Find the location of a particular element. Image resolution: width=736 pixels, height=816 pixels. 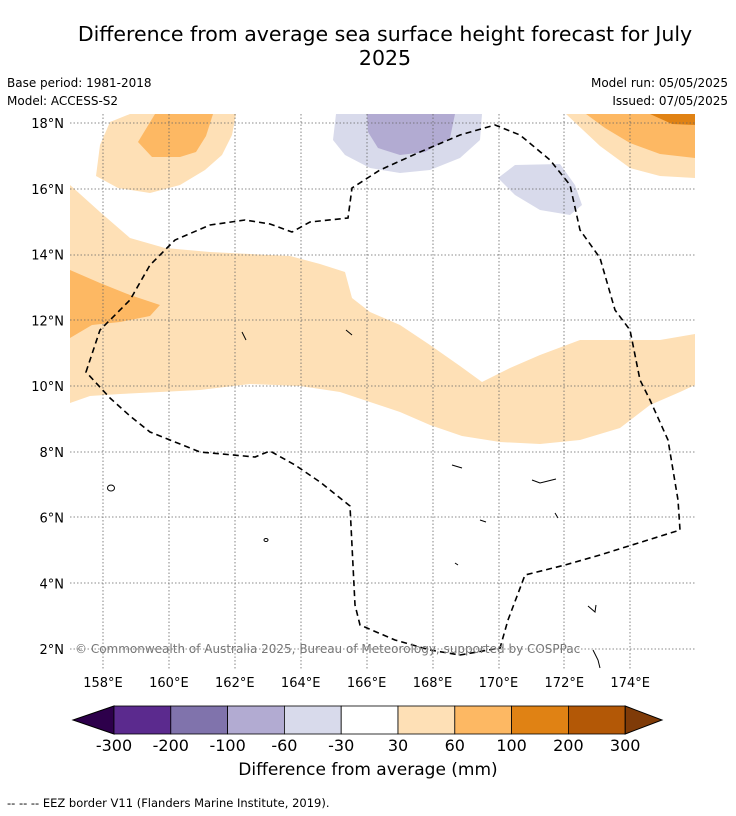

longitude-label: 160°E is located at coordinates (169, 683).